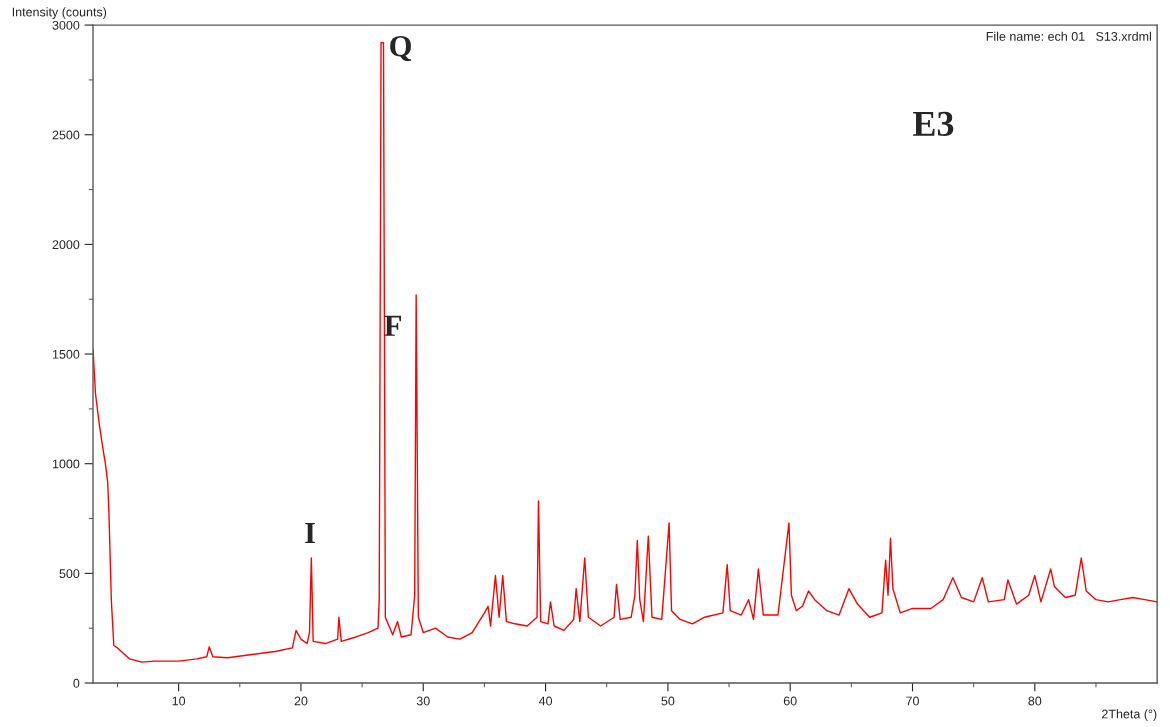 The width and height of the screenshot is (1170, 727). I want to click on x-tick-label: 30, so click(423, 701).